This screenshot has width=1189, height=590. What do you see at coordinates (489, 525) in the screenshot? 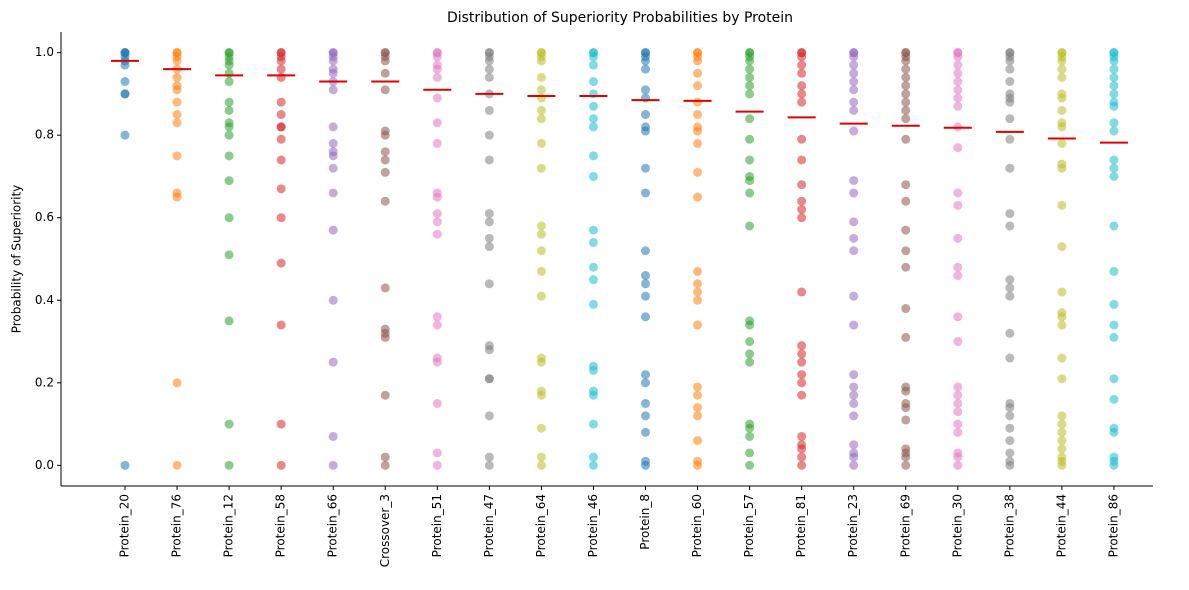
I see `x-tick-label: Protein_47` at bounding box center [489, 525].